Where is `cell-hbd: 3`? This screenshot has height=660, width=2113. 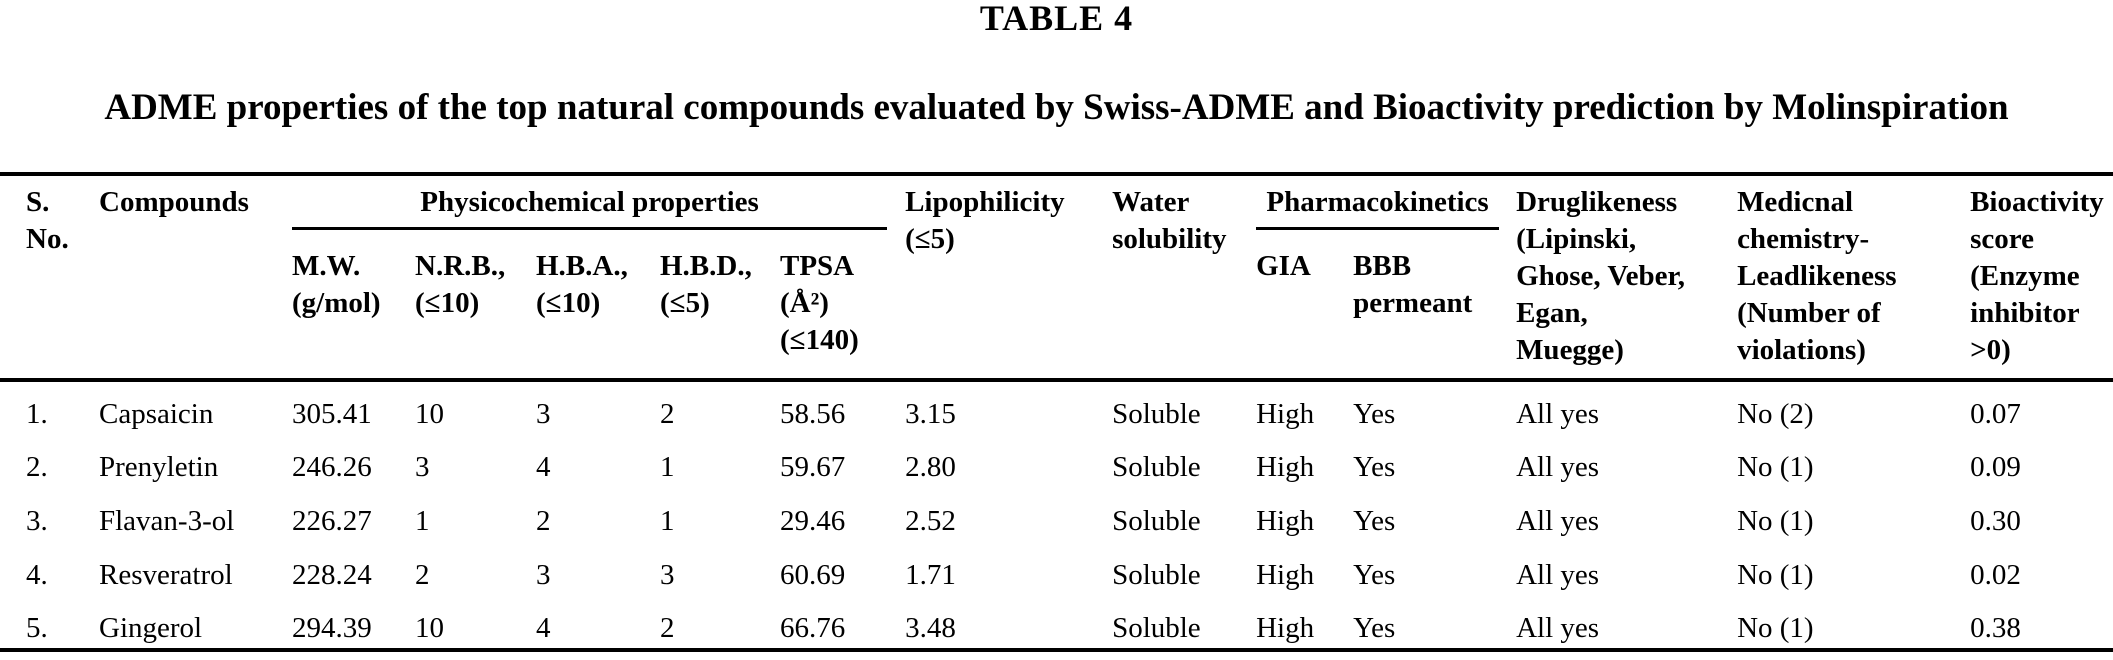
cell-hbd: 3 is located at coordinates (667, 574).